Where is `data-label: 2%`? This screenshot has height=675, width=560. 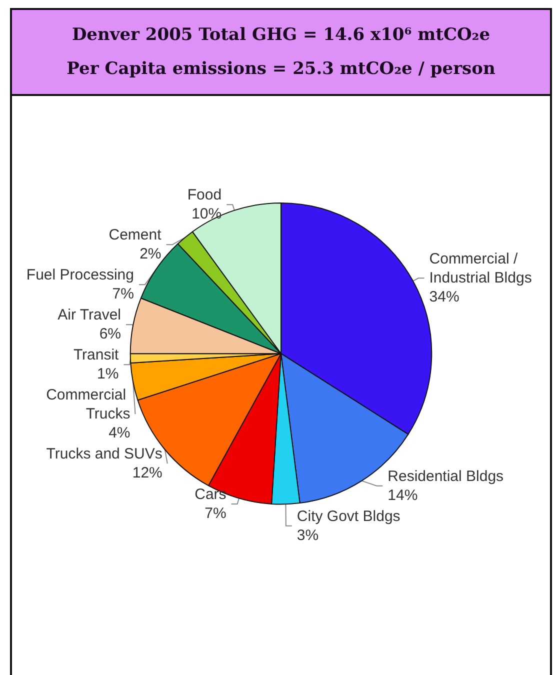 data-label: 2% is located at coordinates (151, 254).